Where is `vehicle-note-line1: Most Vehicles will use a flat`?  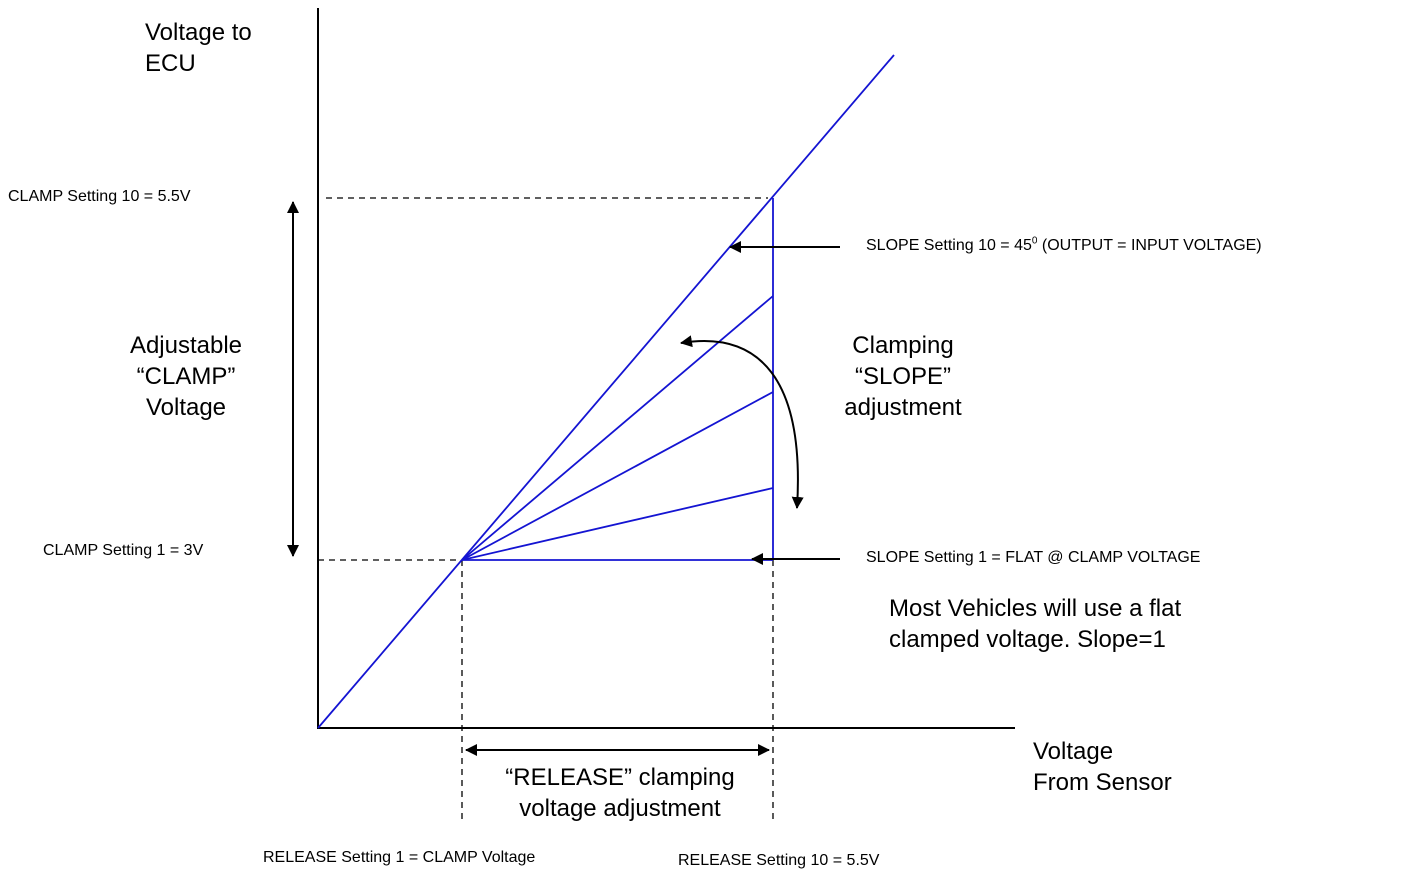 vehicle-note-line1: Most Vehicles will use a flat is located at coordinates (1035, 608).